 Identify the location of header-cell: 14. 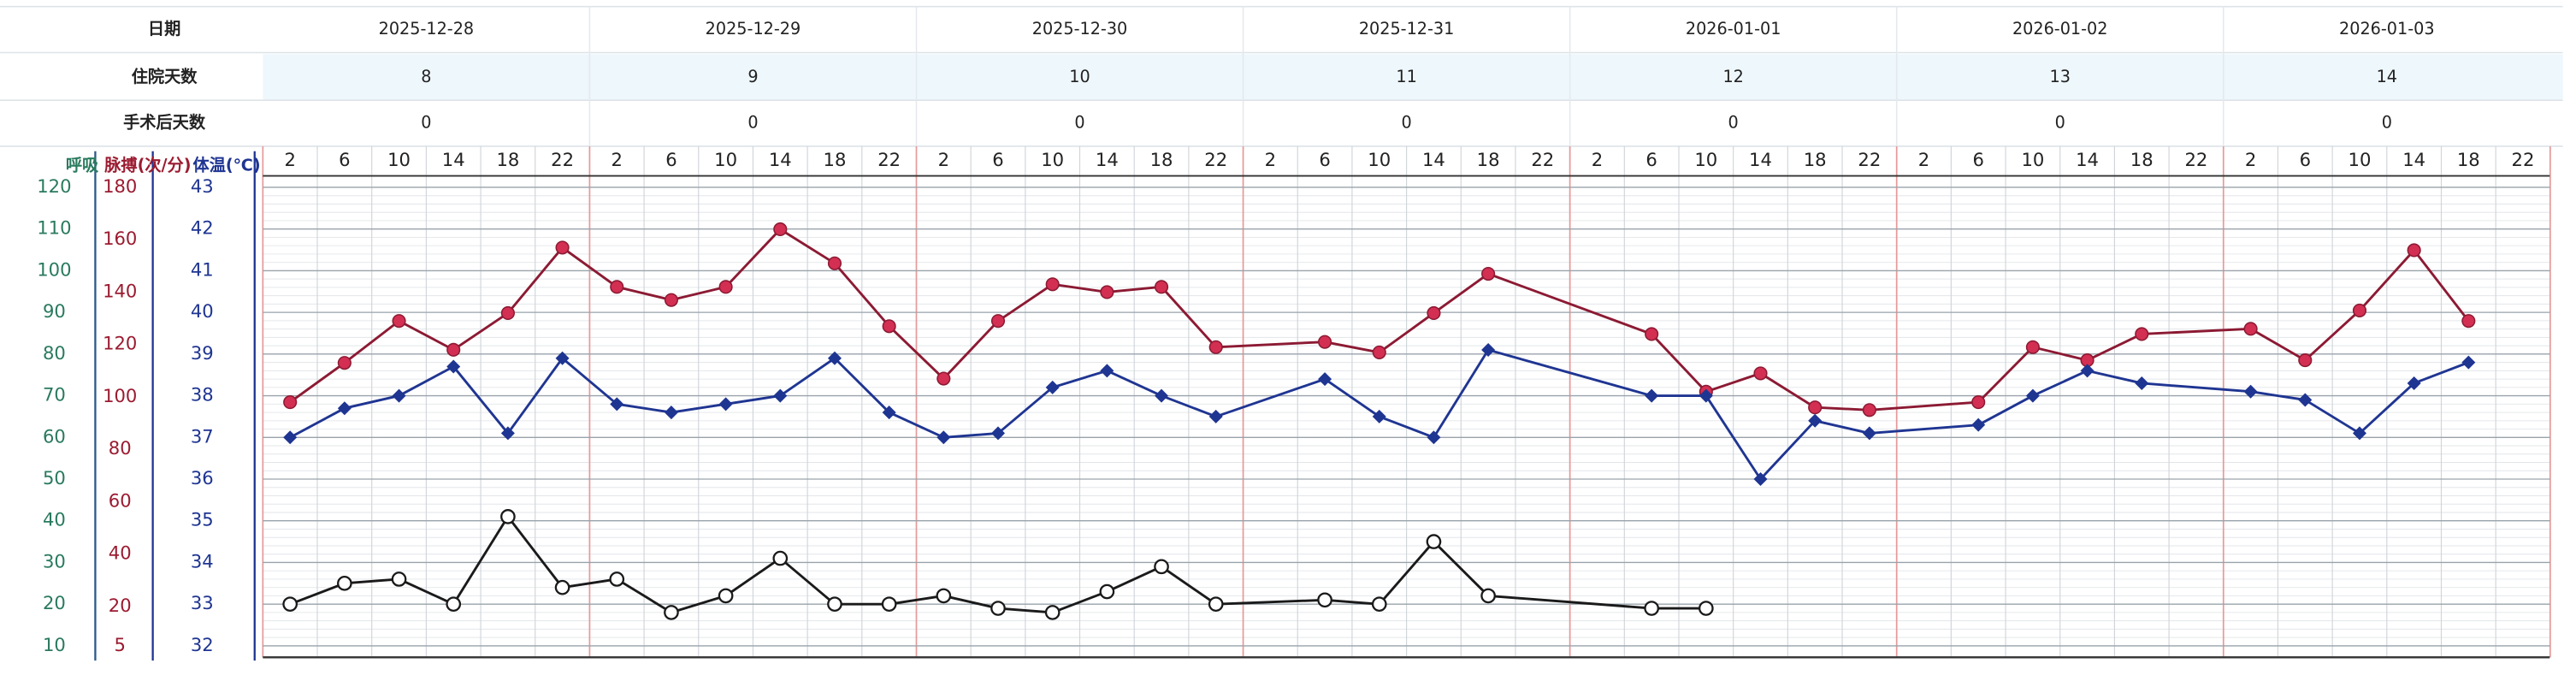
(2387, 76).